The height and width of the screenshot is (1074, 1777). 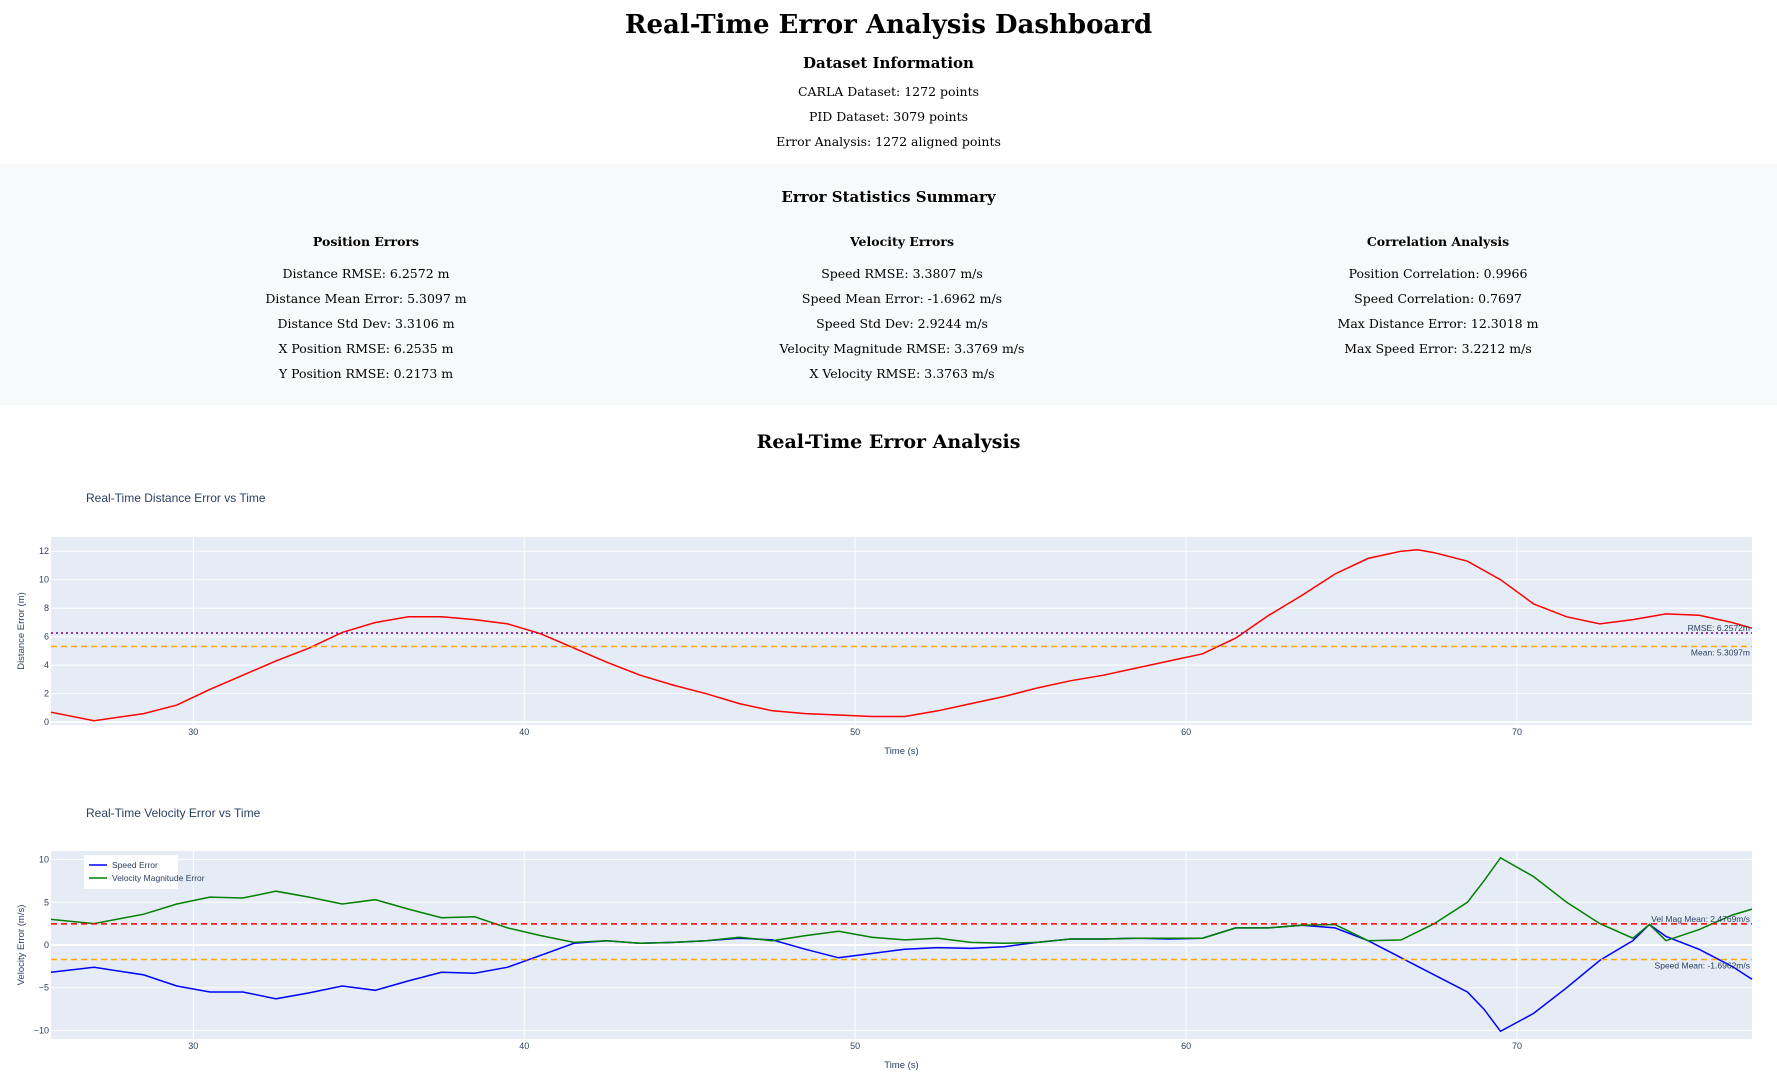 What do you see at coordinates (158, 878) in the screenshot?
I see `legend-label: Velocity Magnitude Error` at bounding box center [158, 878].